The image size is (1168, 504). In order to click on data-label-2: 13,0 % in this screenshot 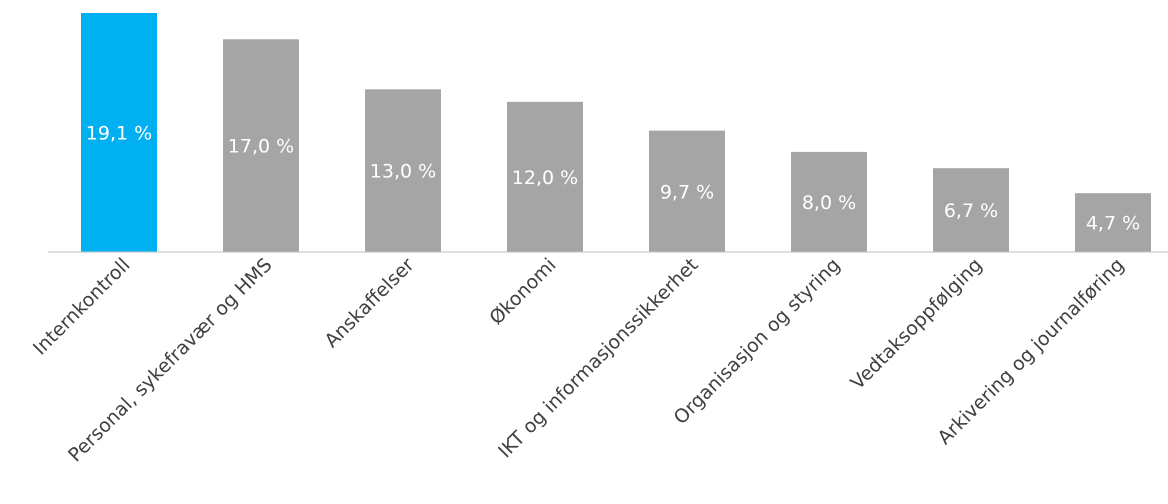, I will do `click(403, 172)`.